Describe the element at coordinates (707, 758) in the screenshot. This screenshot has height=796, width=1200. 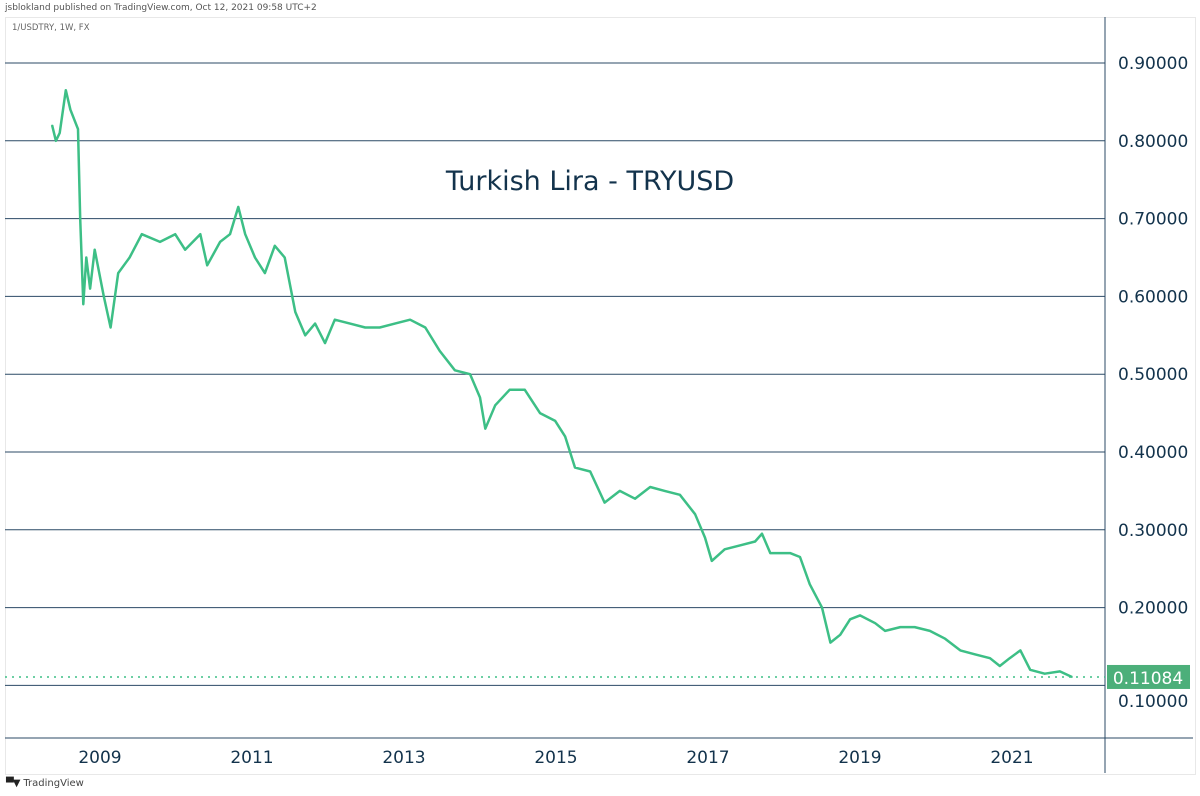
I see `x-tick-label: 2017` at that location.